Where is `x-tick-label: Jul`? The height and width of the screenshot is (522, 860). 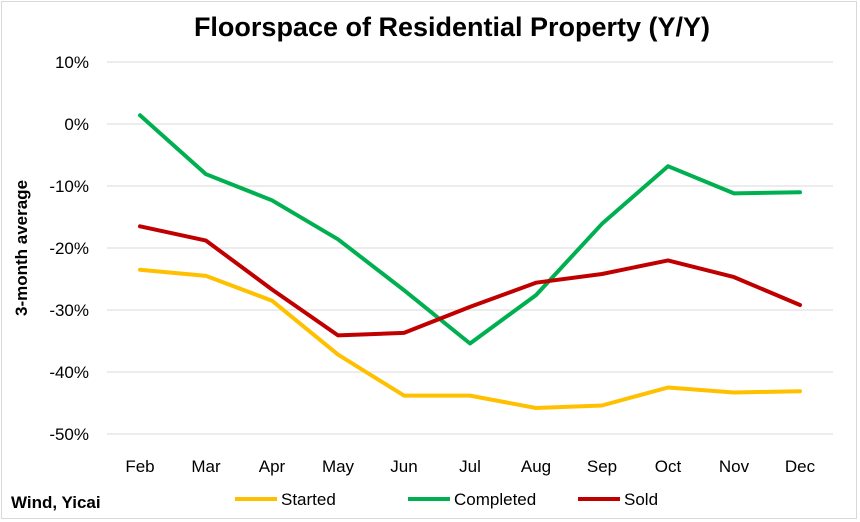 x-tick-label: Jul is located at coordinates (470, 466).